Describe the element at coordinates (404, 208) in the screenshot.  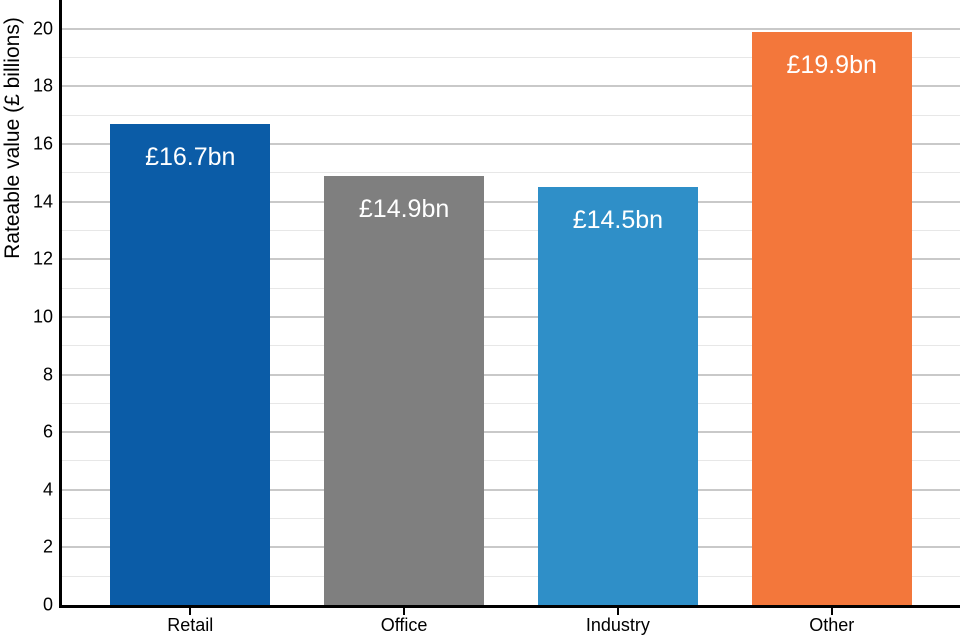
I see `bar-value-label: £14.9bn` at that location.